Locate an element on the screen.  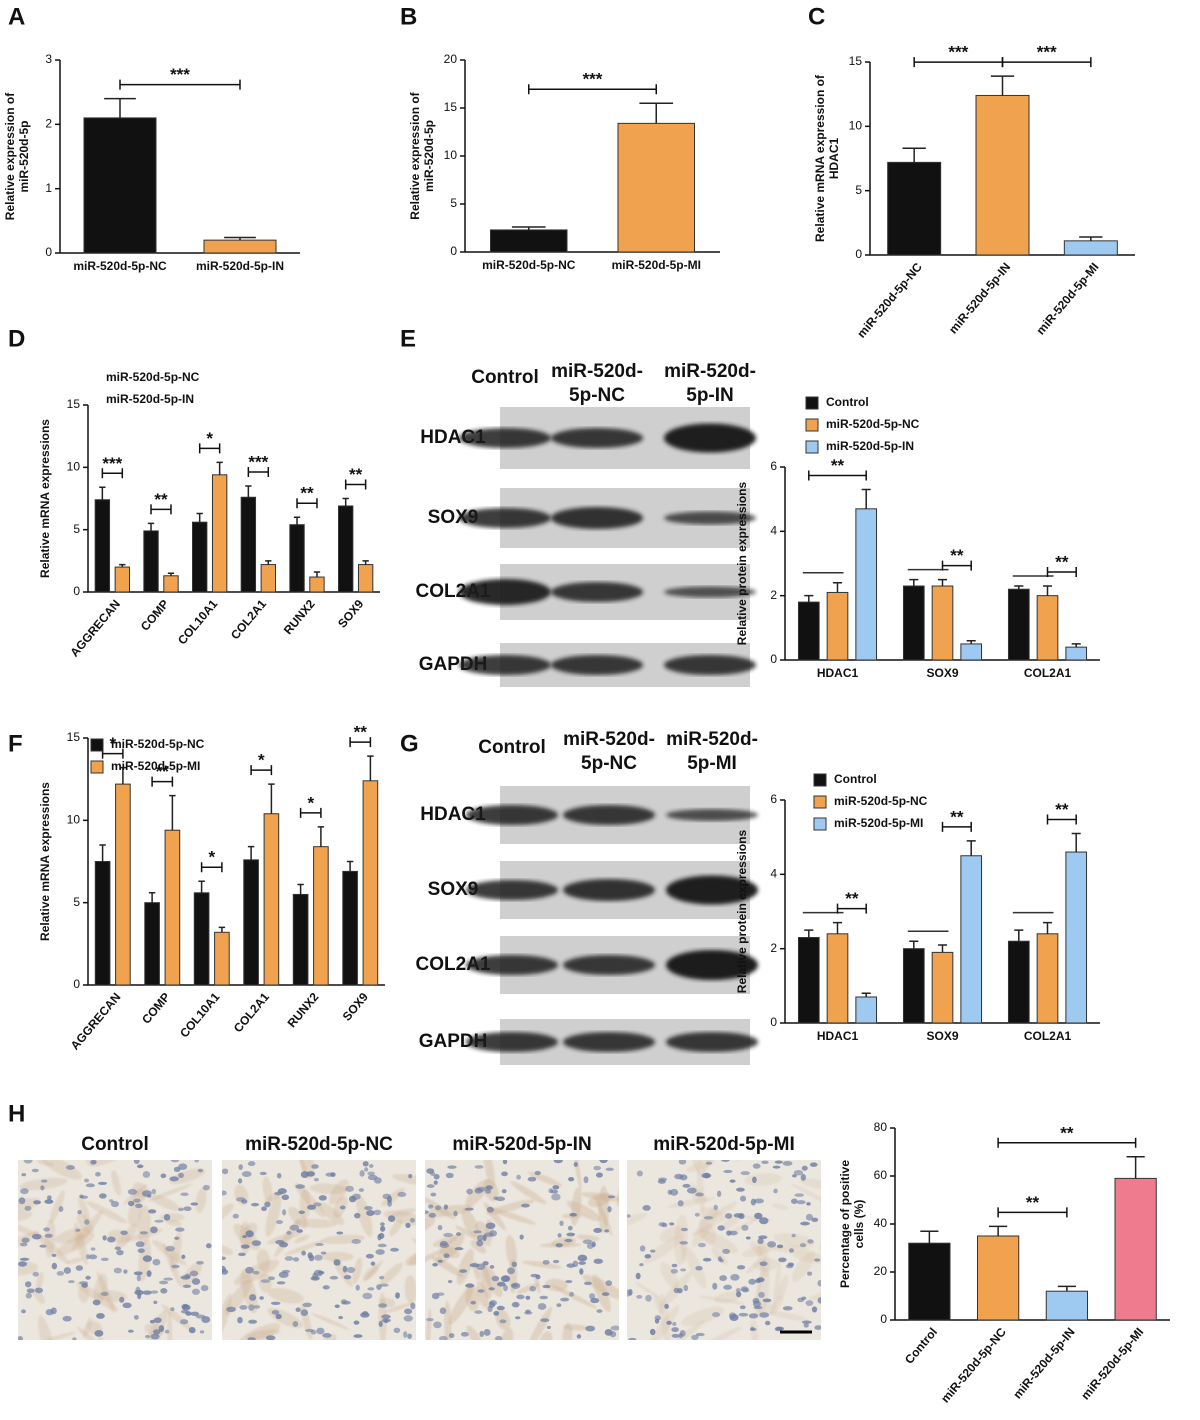
x-tick-label: SOX9 is located at coordinates (942, 1036).